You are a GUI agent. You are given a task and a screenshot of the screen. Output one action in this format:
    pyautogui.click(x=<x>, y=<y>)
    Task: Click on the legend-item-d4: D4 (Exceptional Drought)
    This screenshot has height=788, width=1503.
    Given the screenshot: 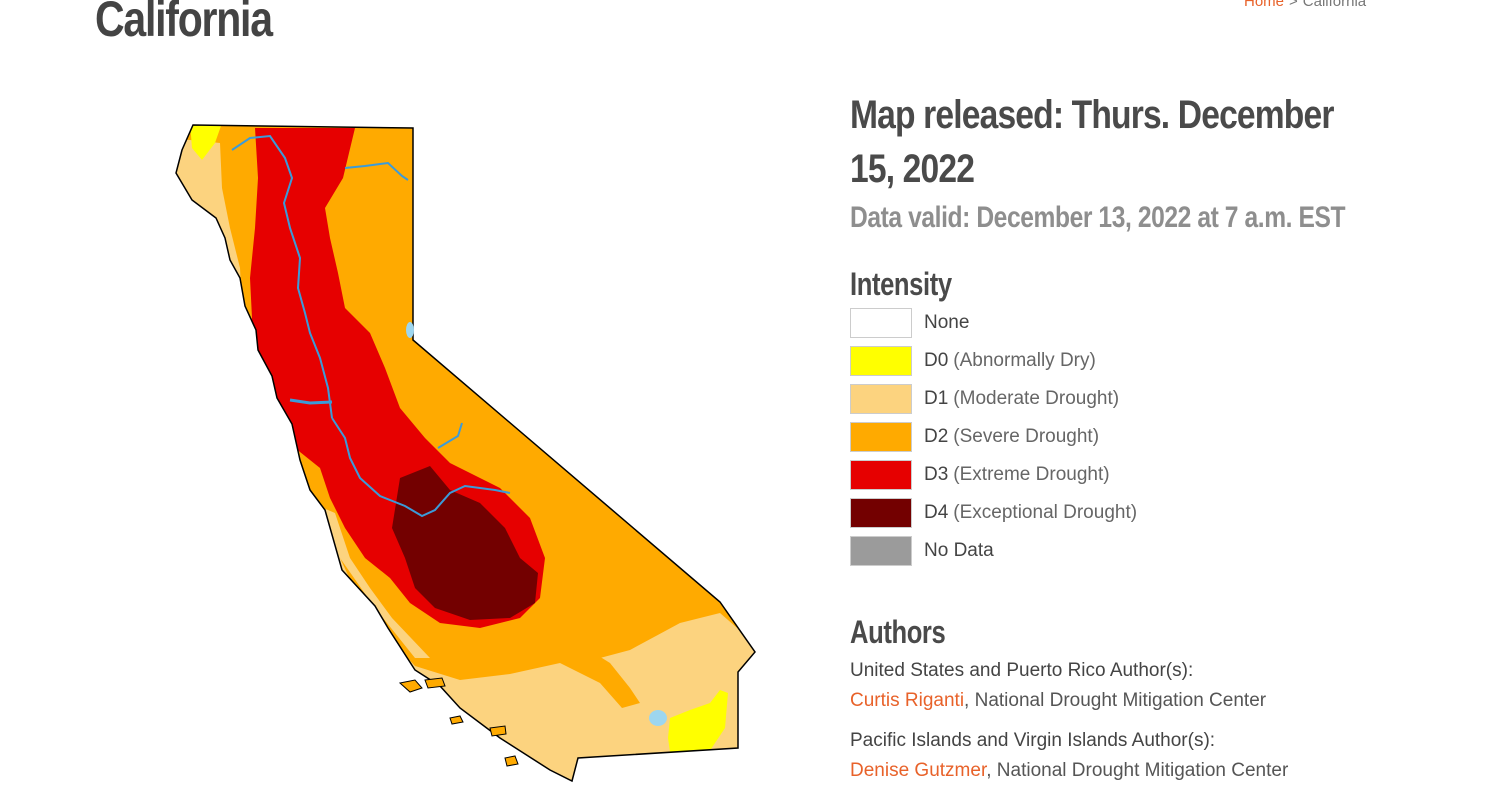 What is the action you would take?
    pyautogui.click(x=1160, y=513)
    